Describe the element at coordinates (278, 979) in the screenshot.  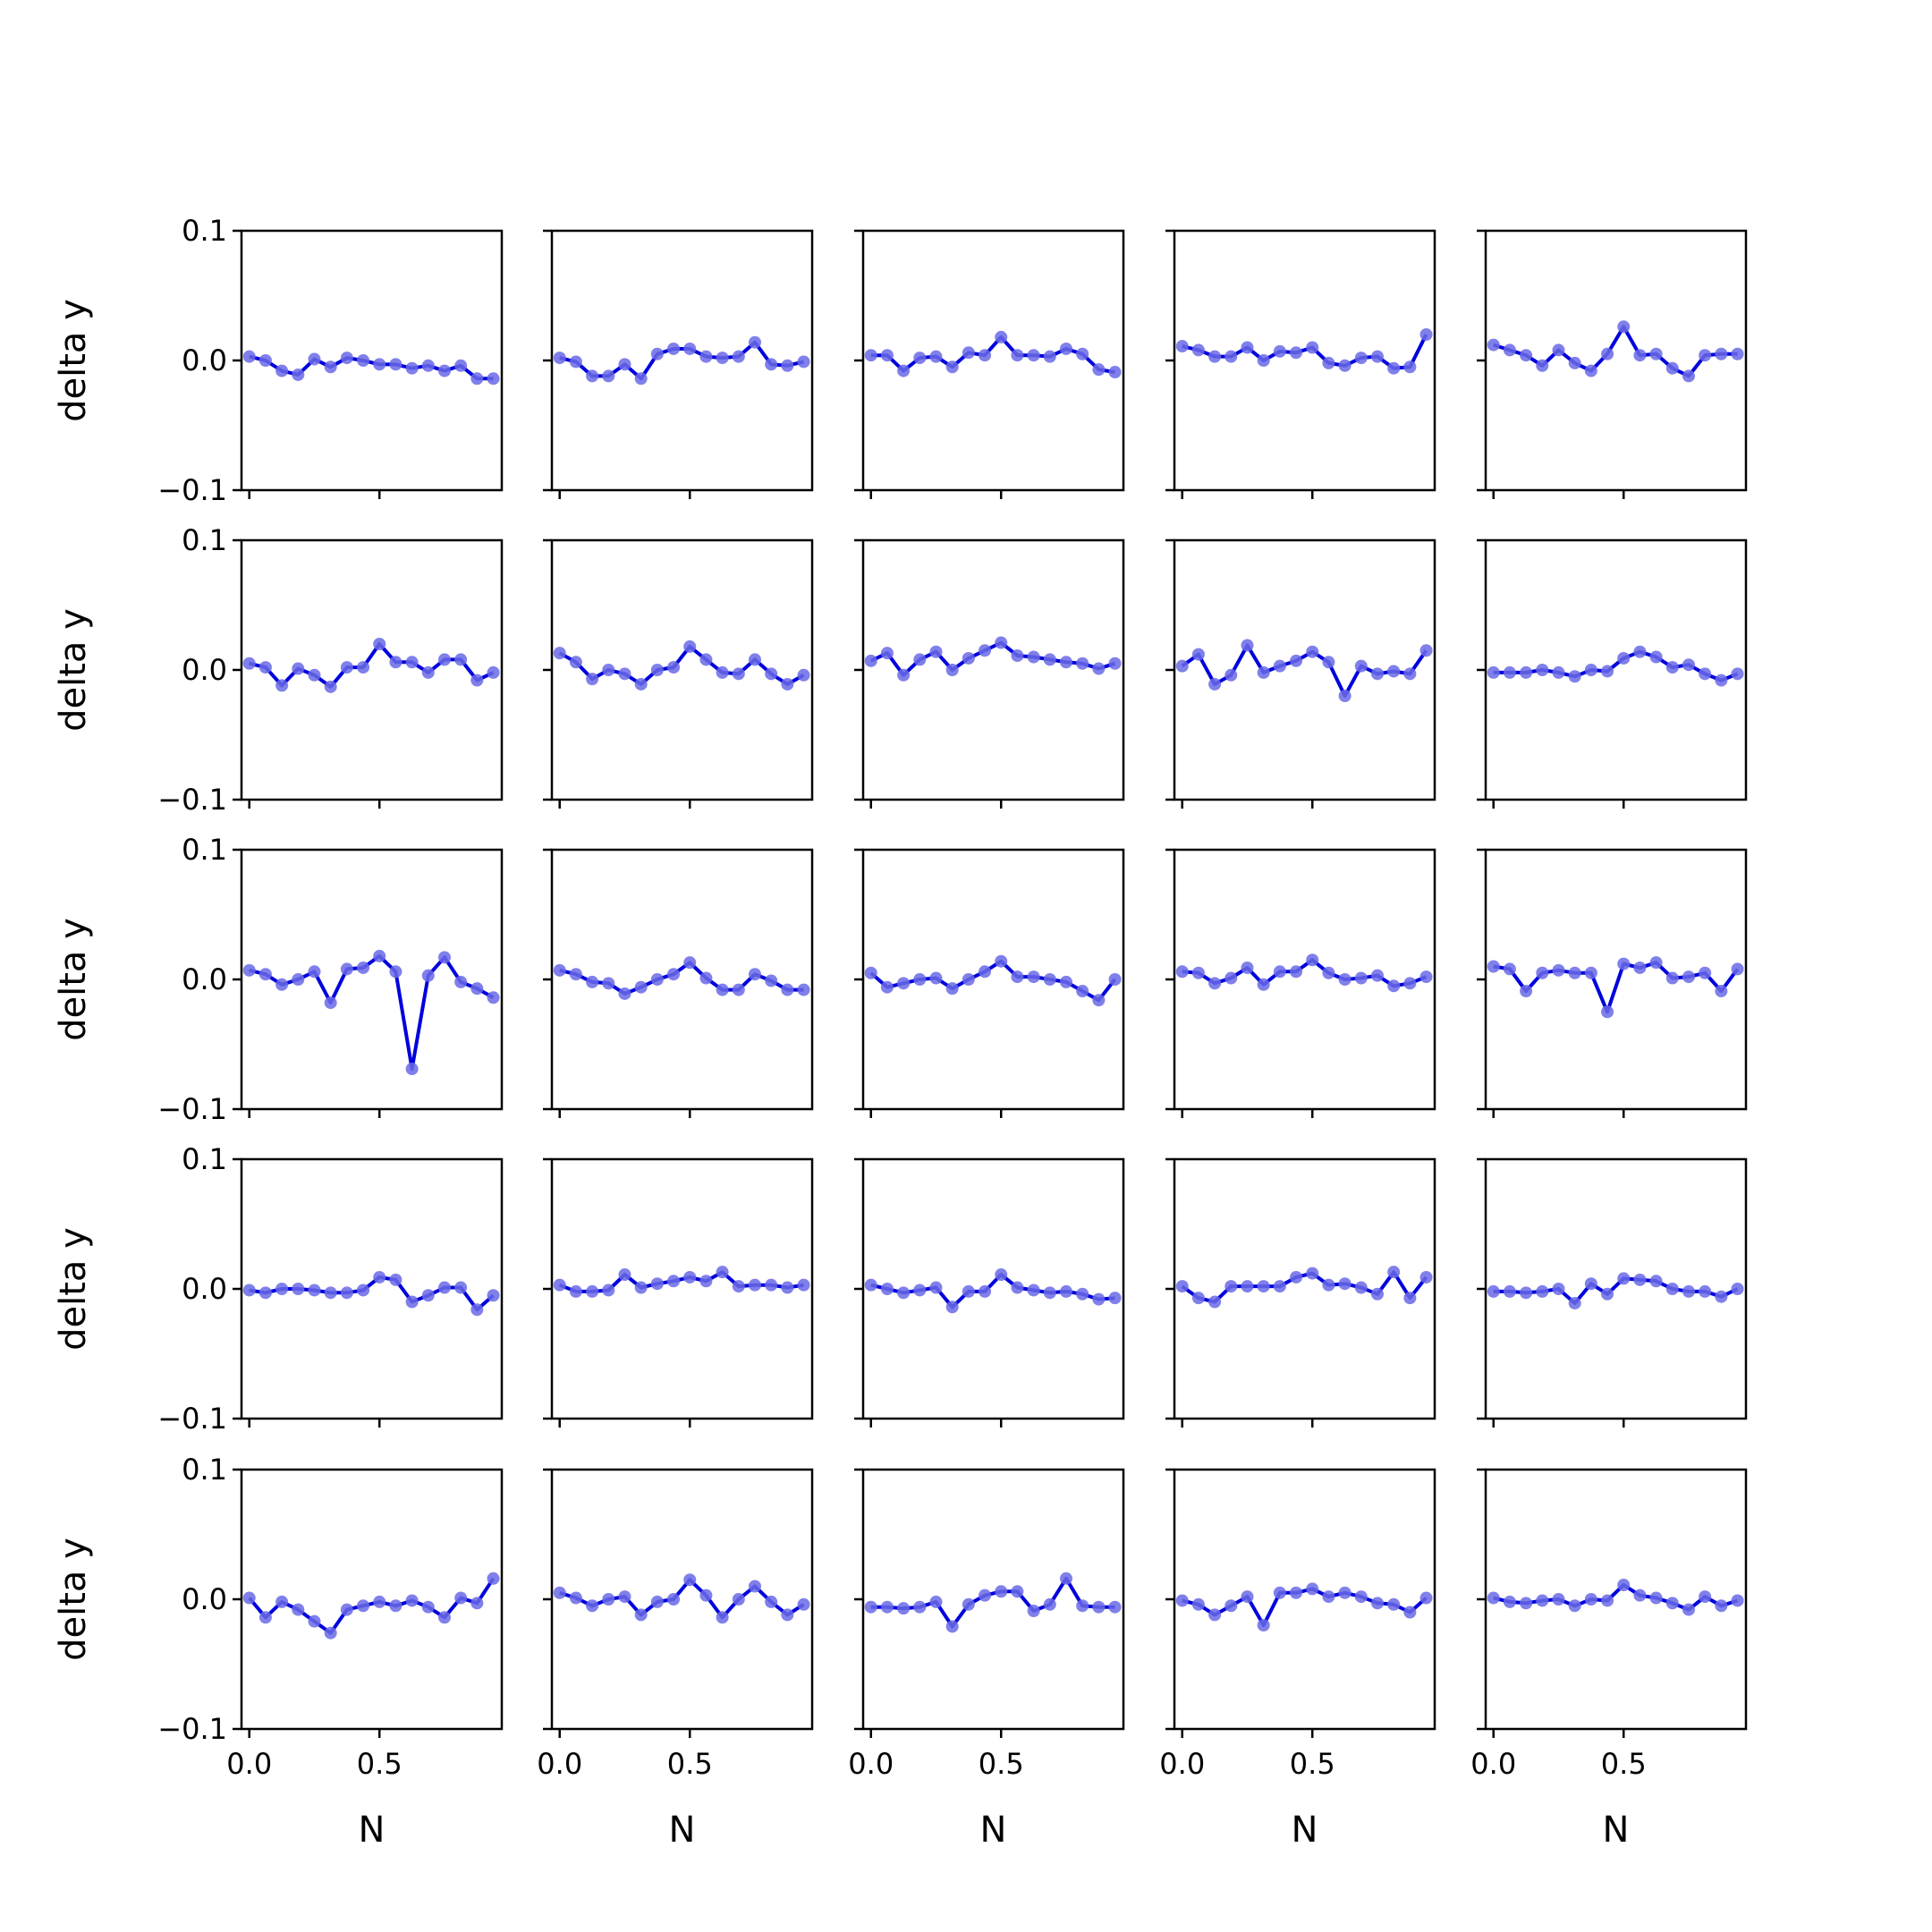
I see `subplot-r3-c1: −0.1 0.0 0.1 delta y` at that location.